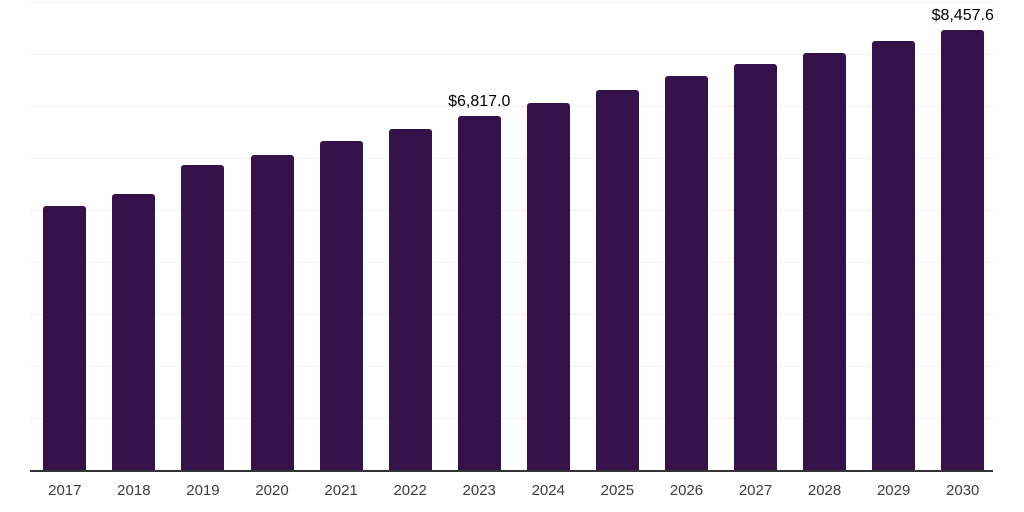 This screenshot has width=1024, height=512. Describe the element at coordinates (272, 490) in the screenshot. I see `x-tick-2020: 2020` at that location.